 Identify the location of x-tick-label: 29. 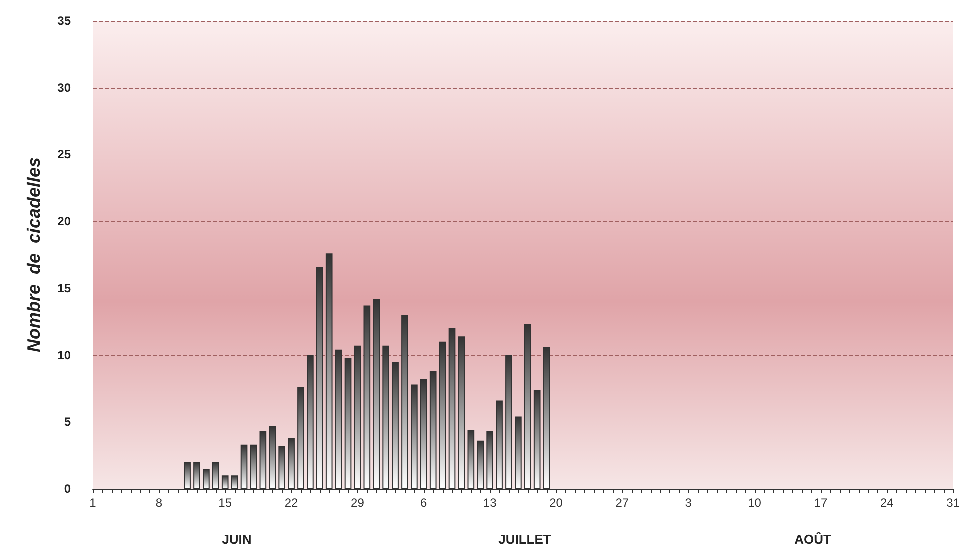
(358, 503).